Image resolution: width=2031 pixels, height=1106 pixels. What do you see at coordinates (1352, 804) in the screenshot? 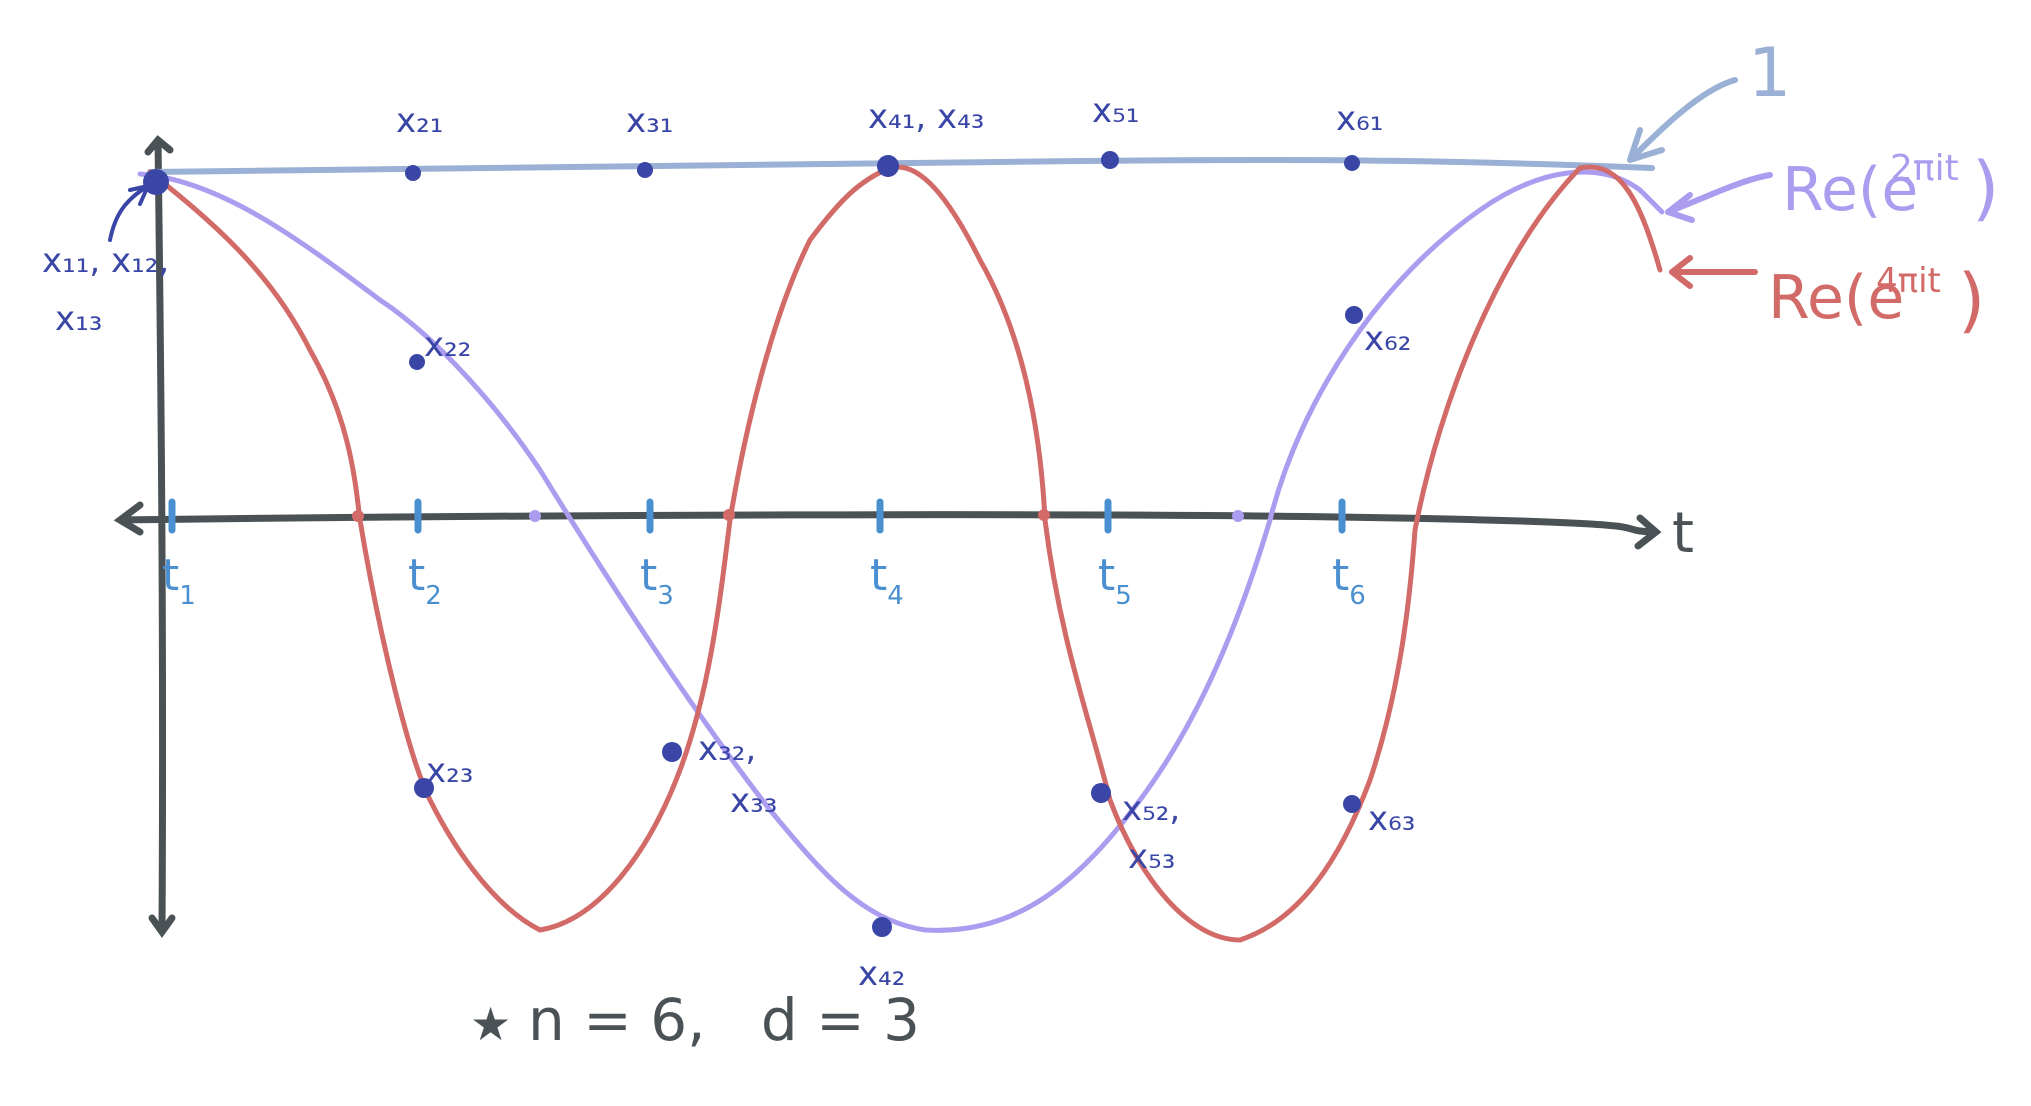
I see `point-x63` at bounding box center [1352, 804].